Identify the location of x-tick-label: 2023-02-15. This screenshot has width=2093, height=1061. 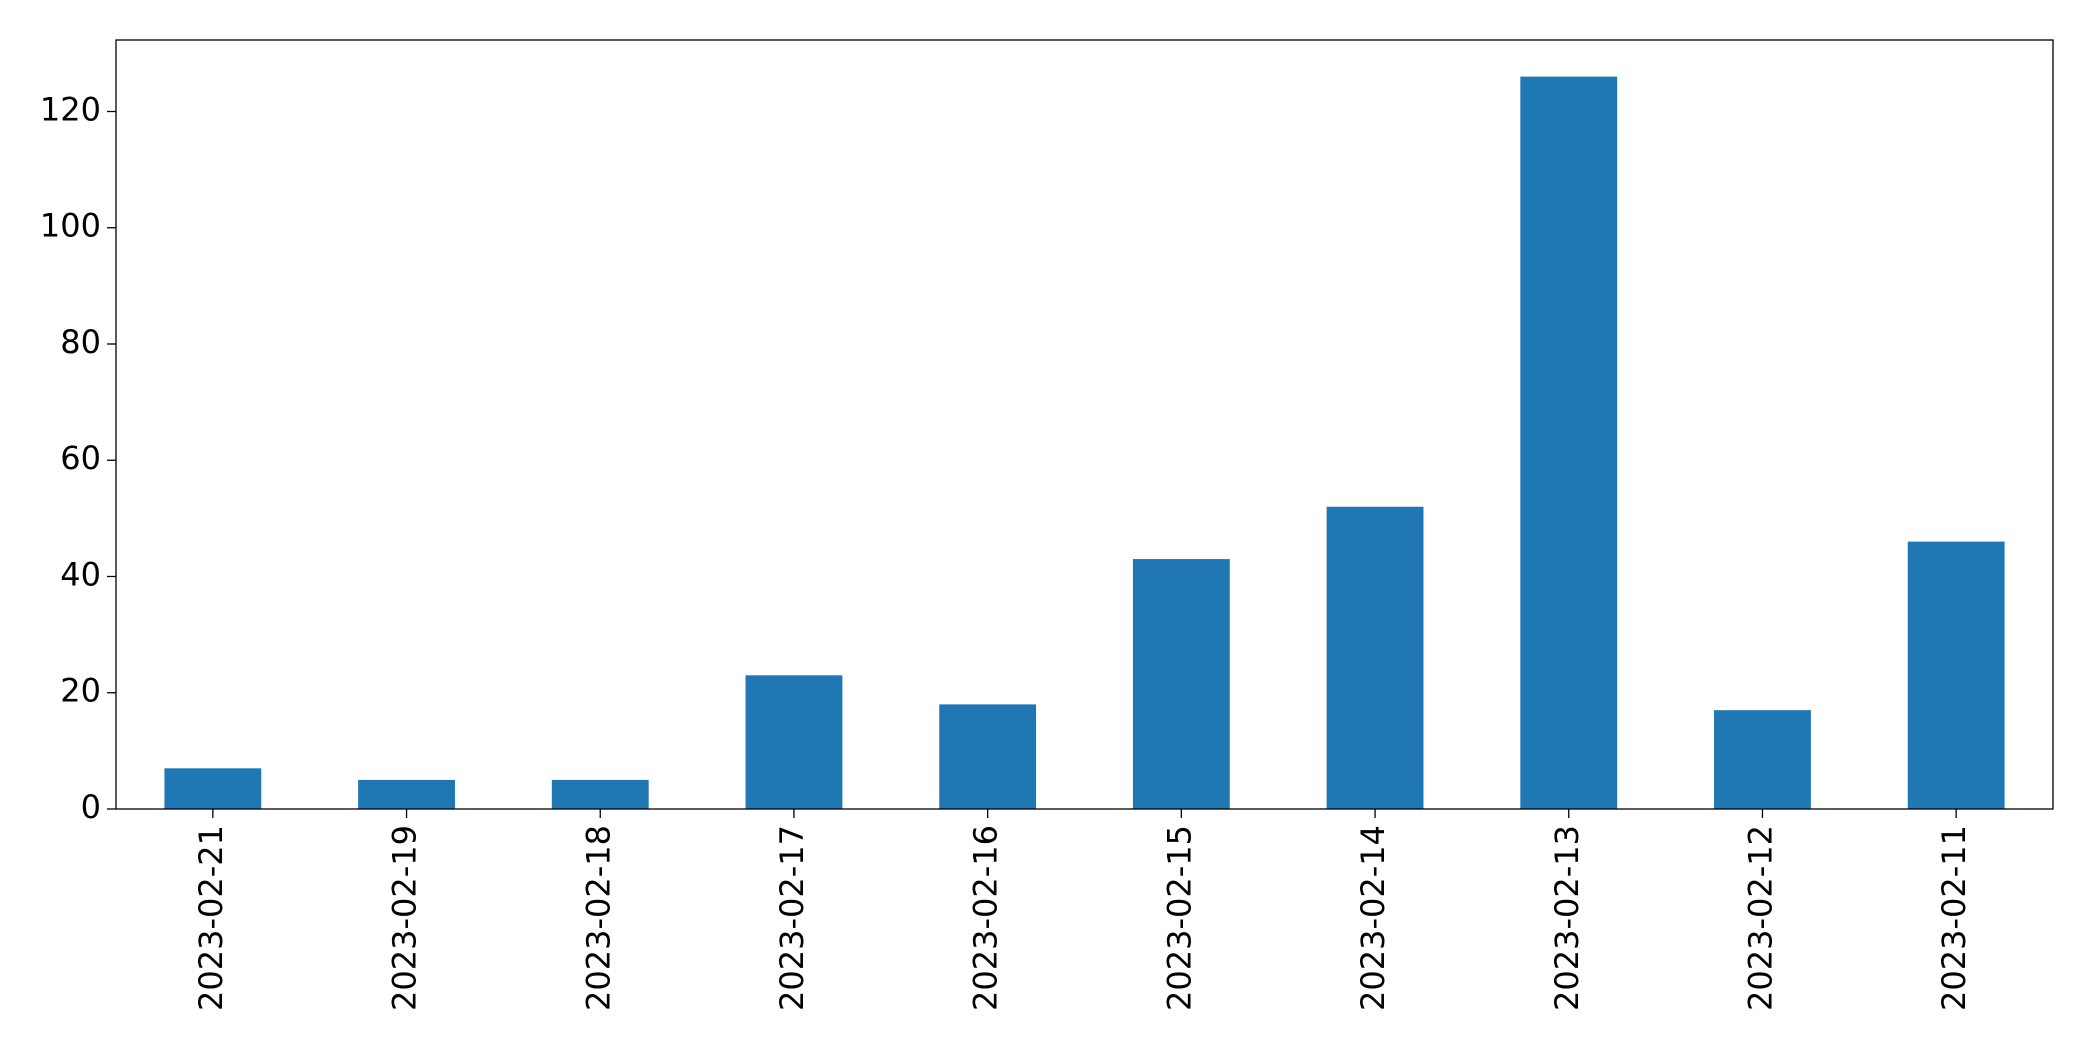
(1179, 918).